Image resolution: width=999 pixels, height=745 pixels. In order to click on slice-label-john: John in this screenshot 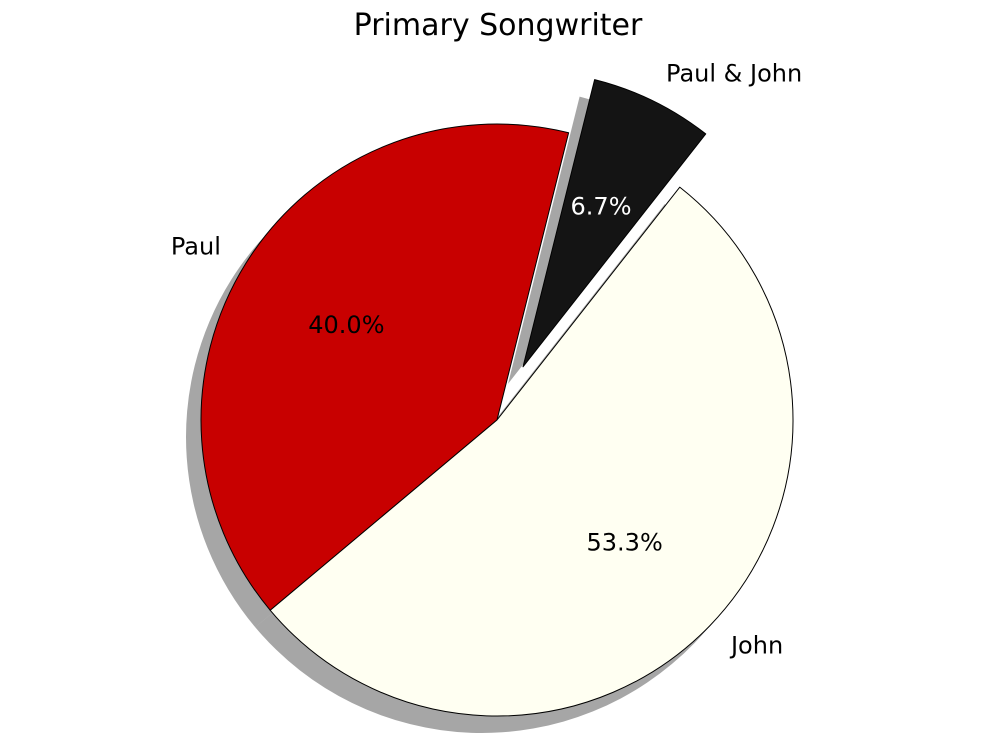, I will do `click(756, 645)`.